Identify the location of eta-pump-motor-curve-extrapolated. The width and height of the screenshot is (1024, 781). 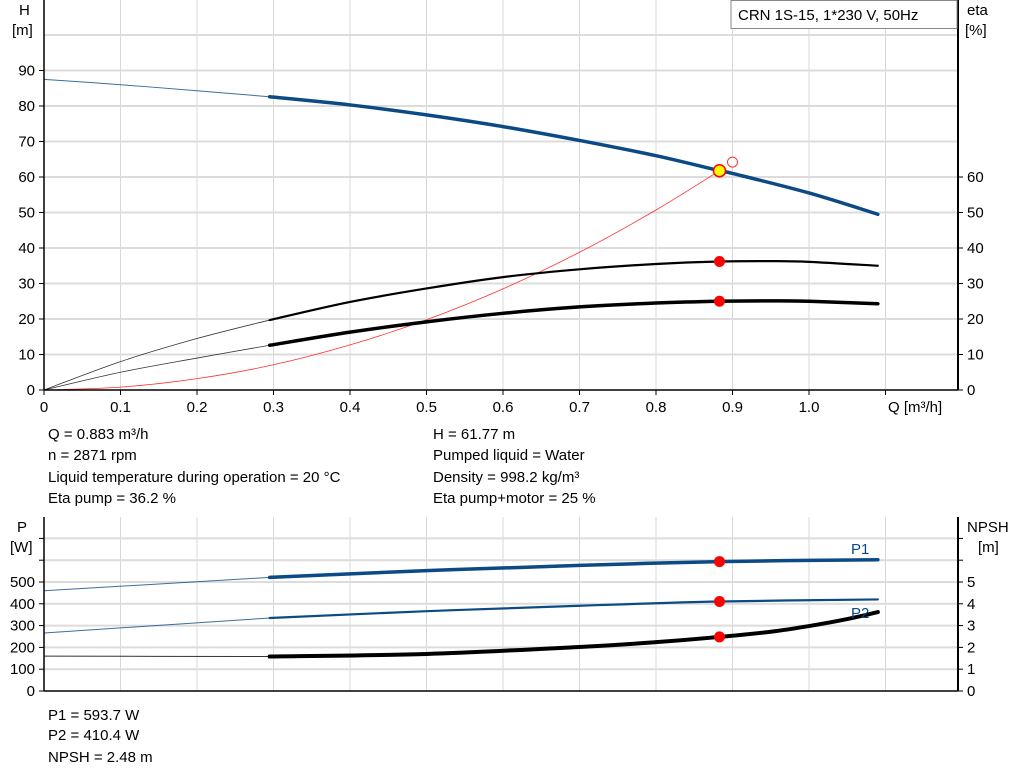
(156, 367).